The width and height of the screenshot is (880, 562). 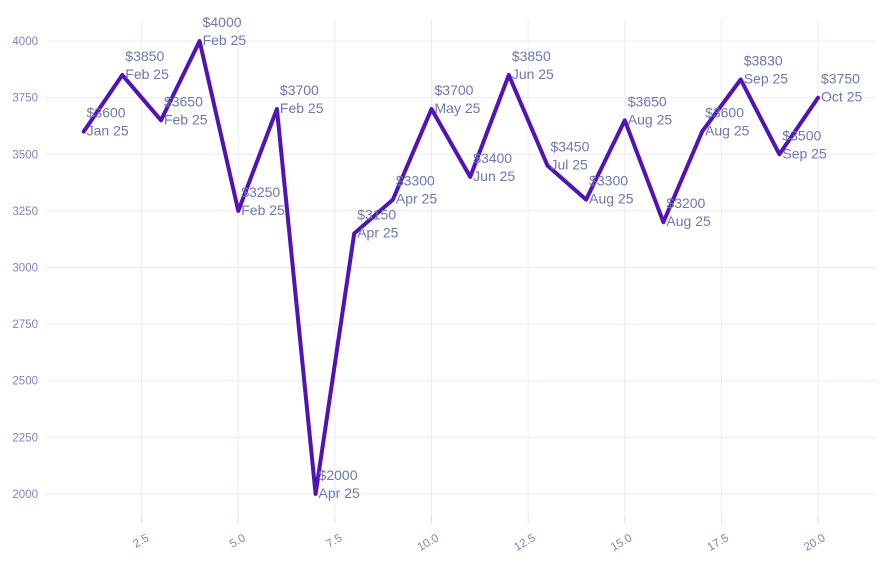 I want to click on y-tick-label: 3000, so click(x=25, y=268).